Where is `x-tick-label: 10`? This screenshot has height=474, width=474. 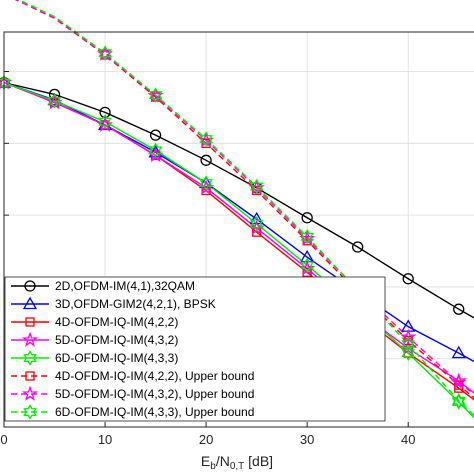 x-tick-label: 10 is located at coordinates (105, 439).